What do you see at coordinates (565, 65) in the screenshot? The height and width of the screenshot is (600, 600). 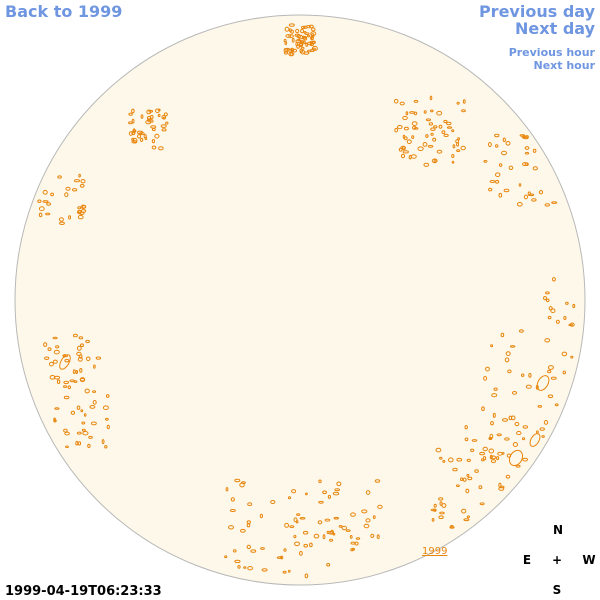 I see `next-hour-link: Next hour` at bounding box center [565, 65].